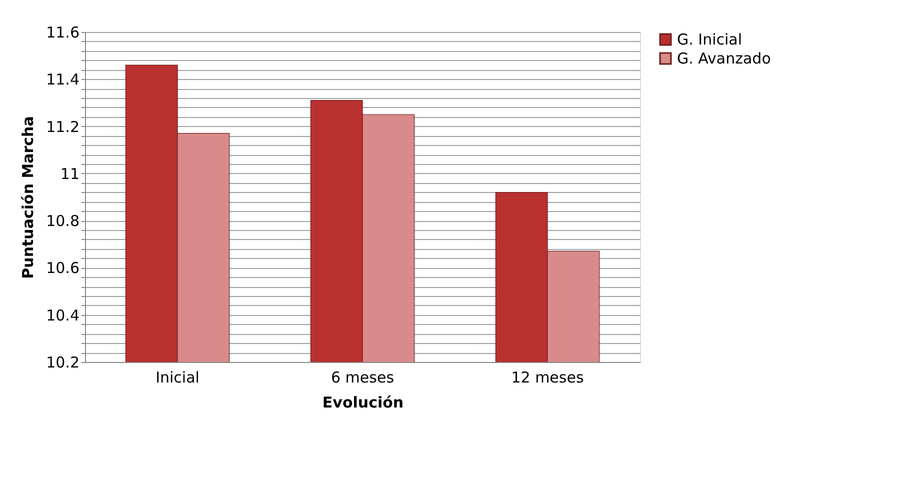  What do you see at coordinates (178, 377) in the screenshot?
I see `x-tick-label: Inicial` at bounding box center [178, 377].